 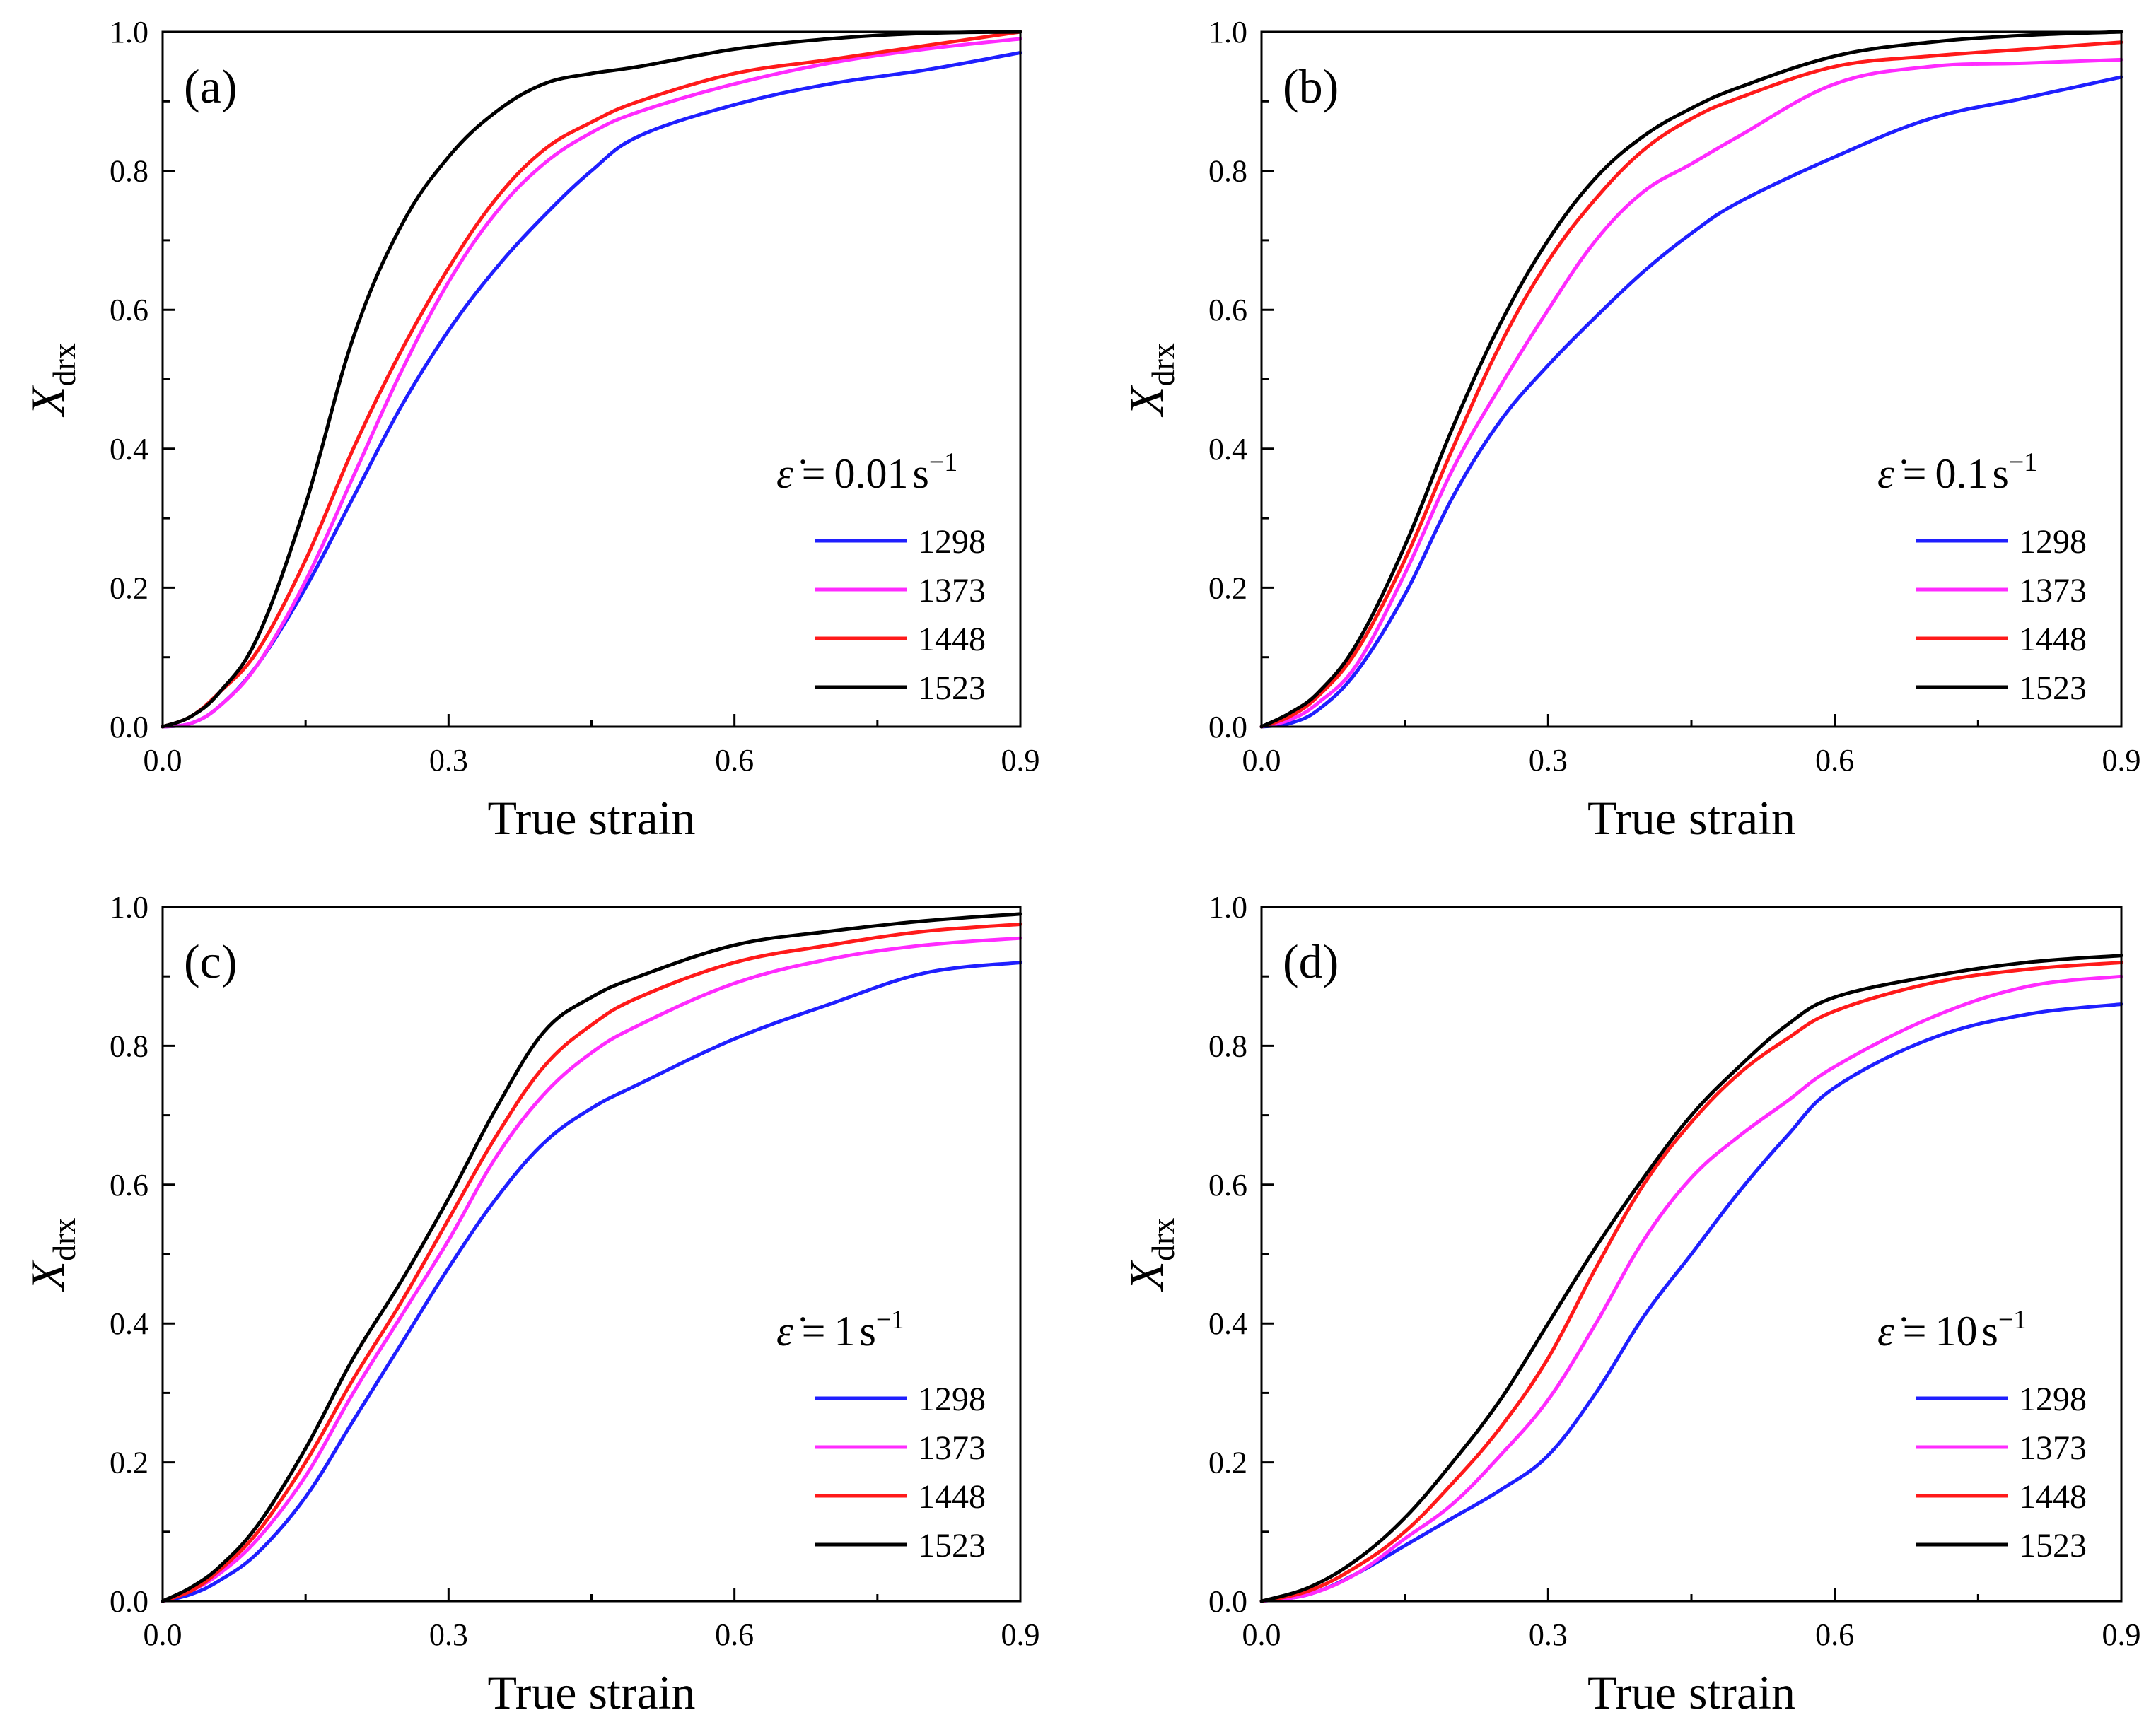 What do you see at coordinates (1311, 86) in the screenshot?
I see `panel-label: (b)` at bounding box center [1311, 86].